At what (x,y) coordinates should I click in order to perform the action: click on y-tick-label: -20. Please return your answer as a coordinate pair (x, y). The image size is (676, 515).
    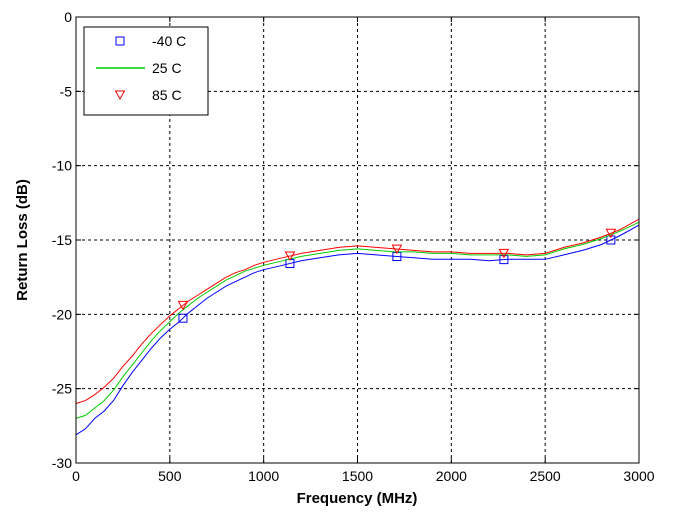
    Looking at the image, I should click on (62, 314).